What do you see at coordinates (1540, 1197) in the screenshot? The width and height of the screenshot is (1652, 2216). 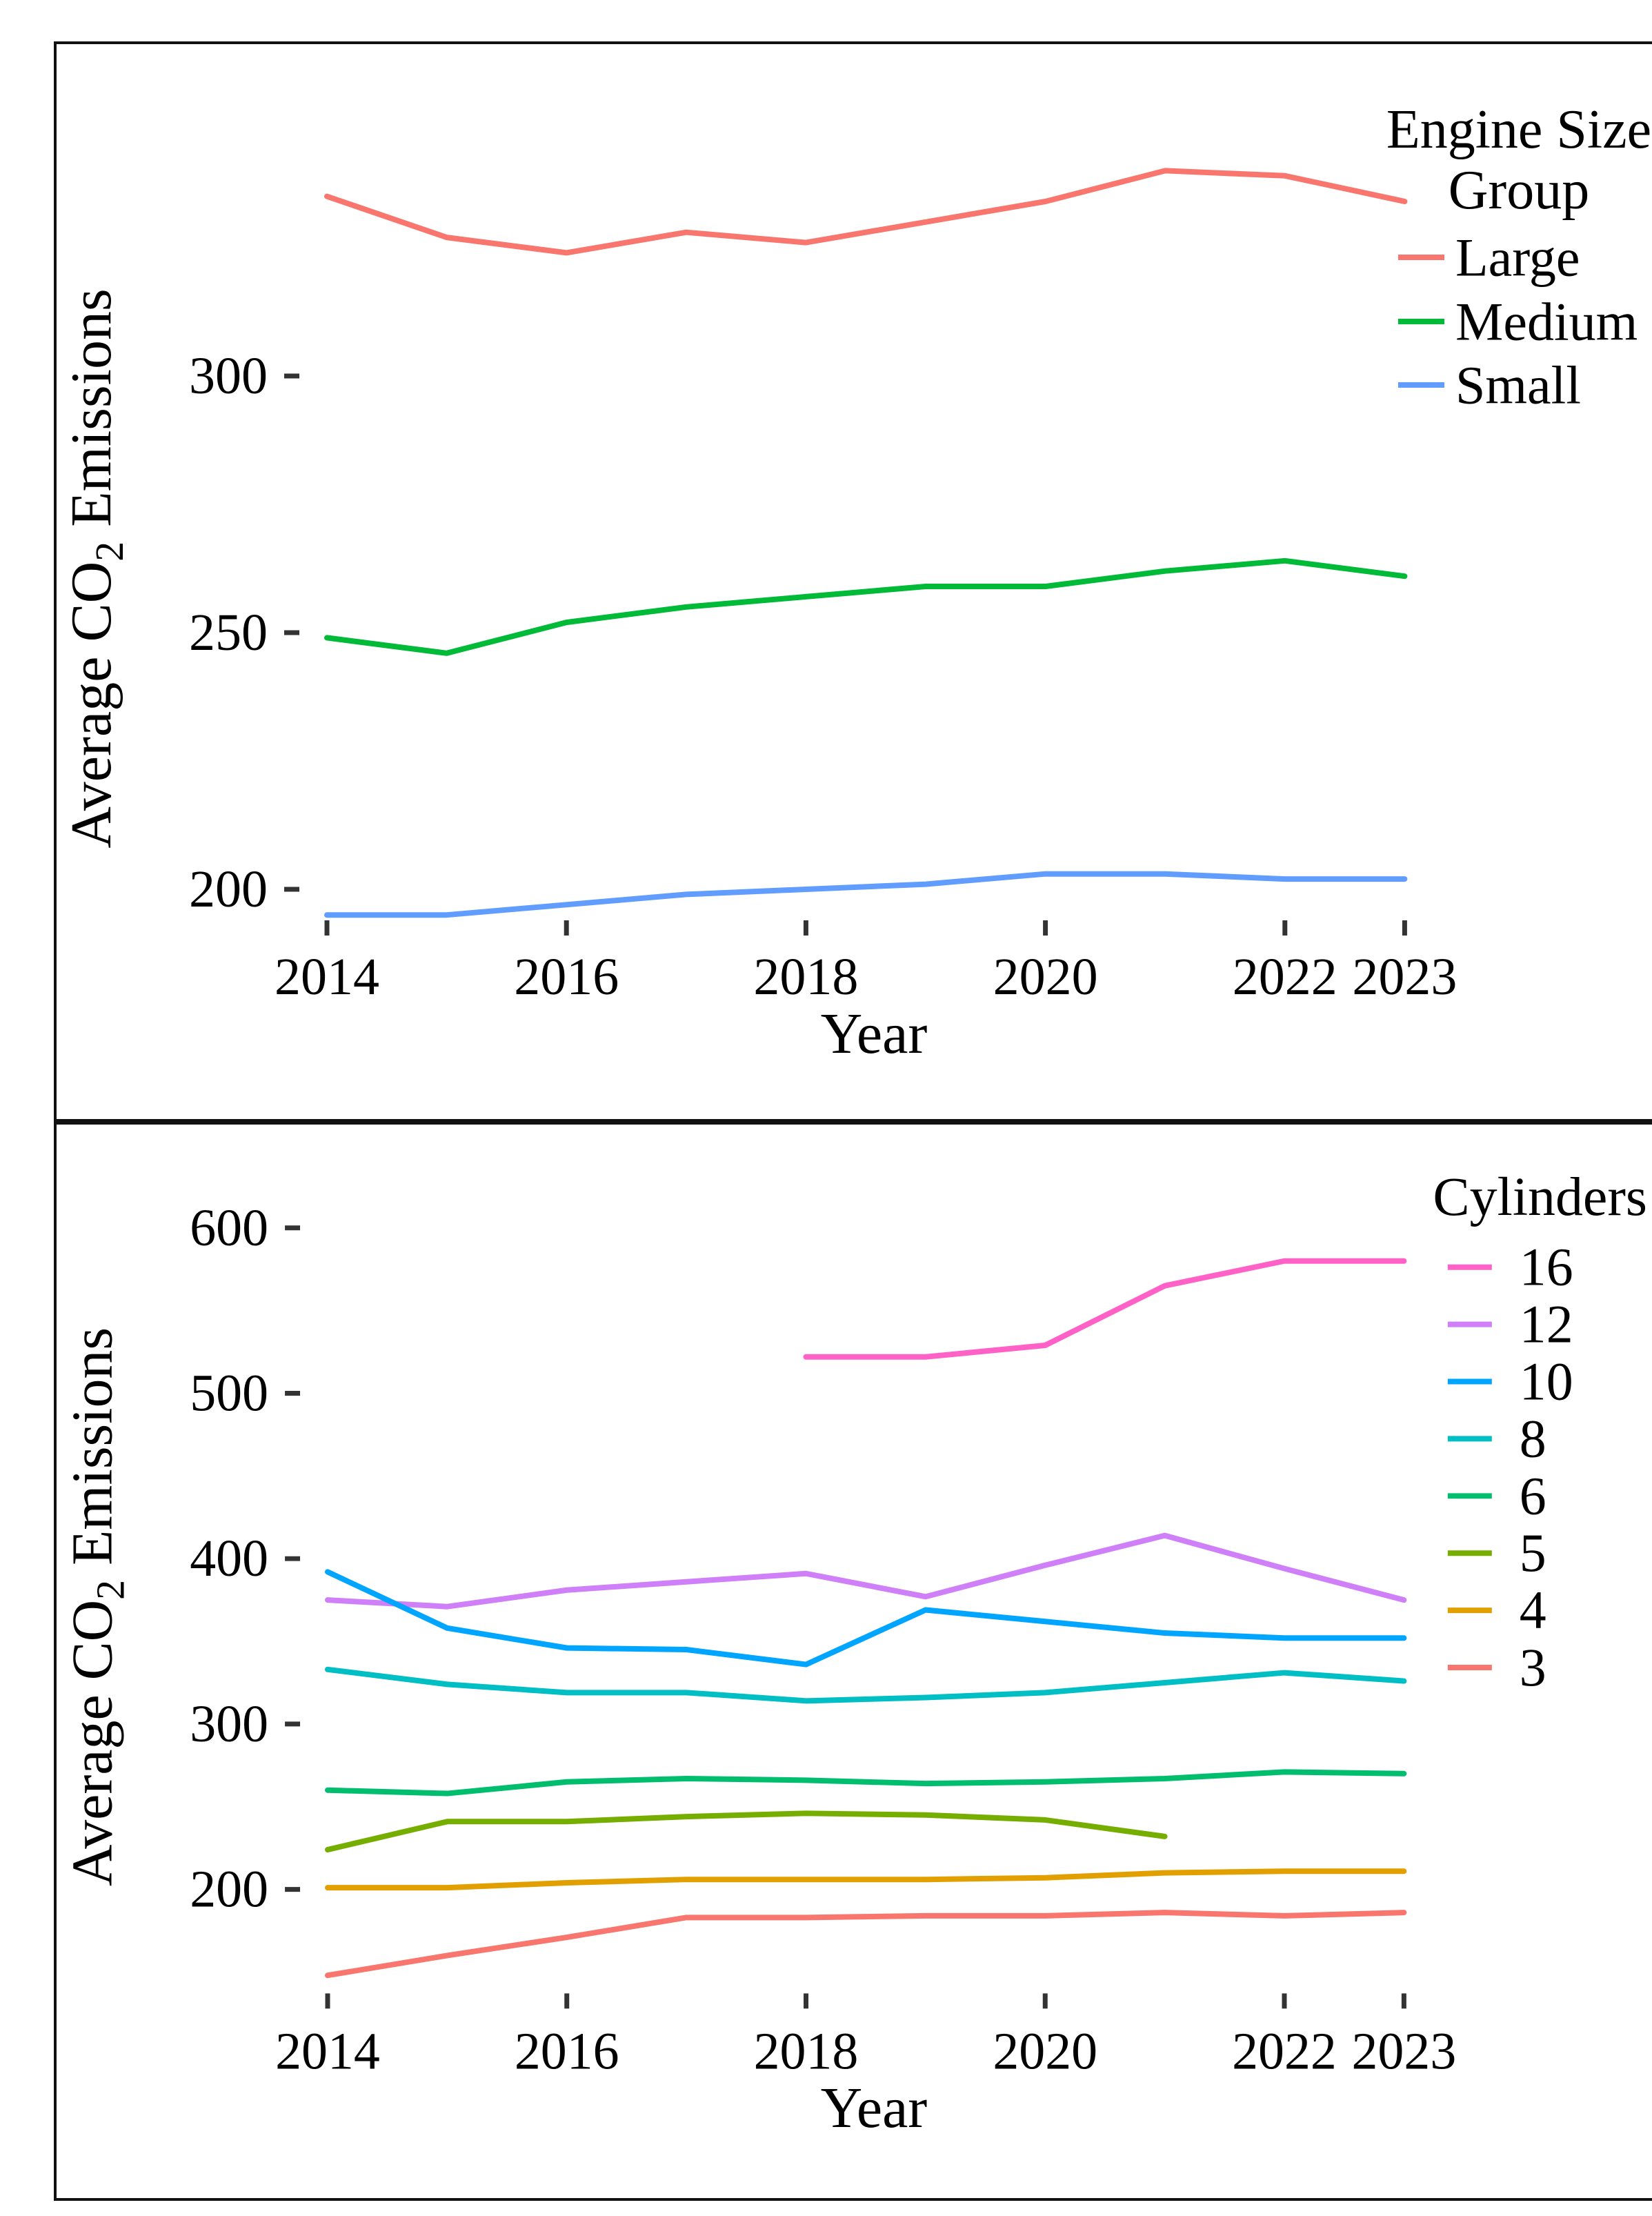 I see `legend-title: Cylinders` at bounding box center [1540, 1197].